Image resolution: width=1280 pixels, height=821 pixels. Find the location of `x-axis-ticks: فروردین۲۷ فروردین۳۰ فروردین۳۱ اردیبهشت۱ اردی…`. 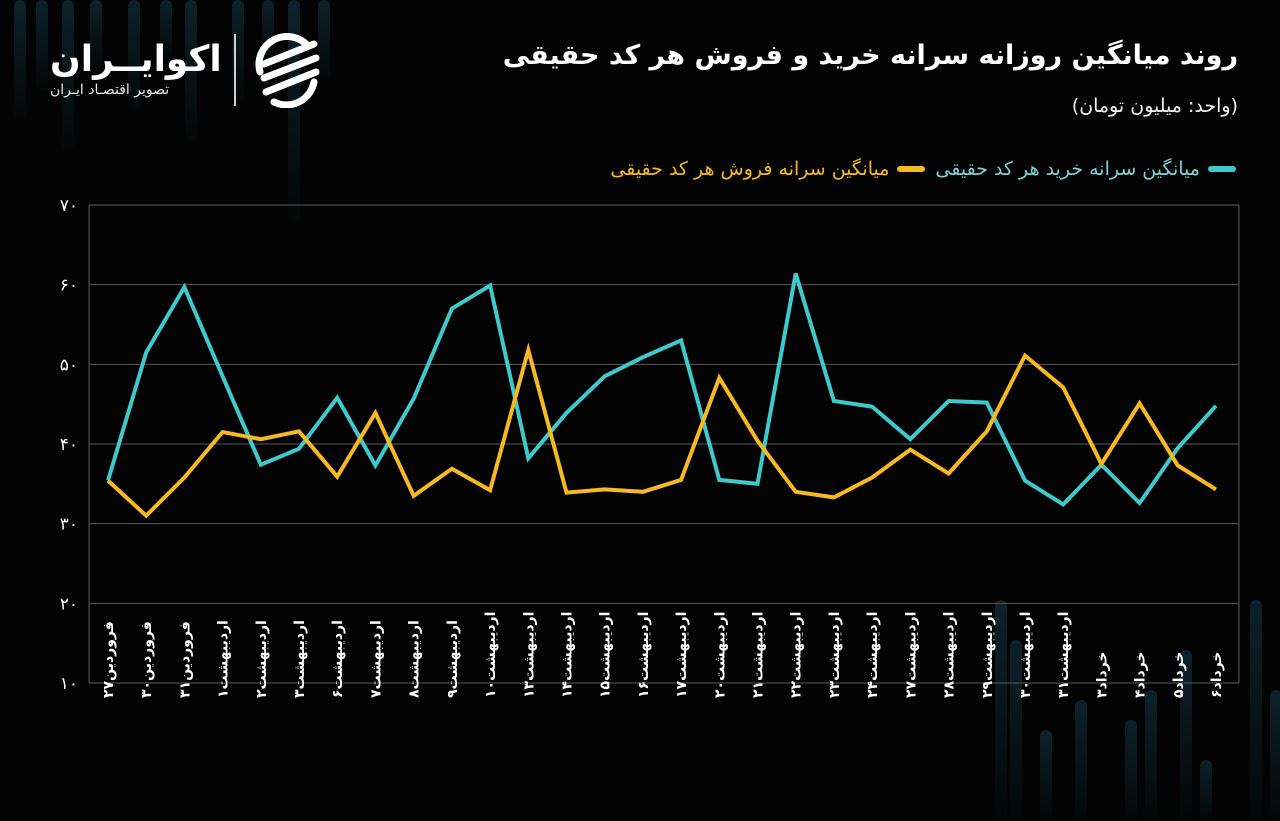

x-axis-ticks: فروردین۲۷ فروردین۳۰ فروردین۳۱ اردیبهشت۱ اردی… is located at coordinates (663, 655).